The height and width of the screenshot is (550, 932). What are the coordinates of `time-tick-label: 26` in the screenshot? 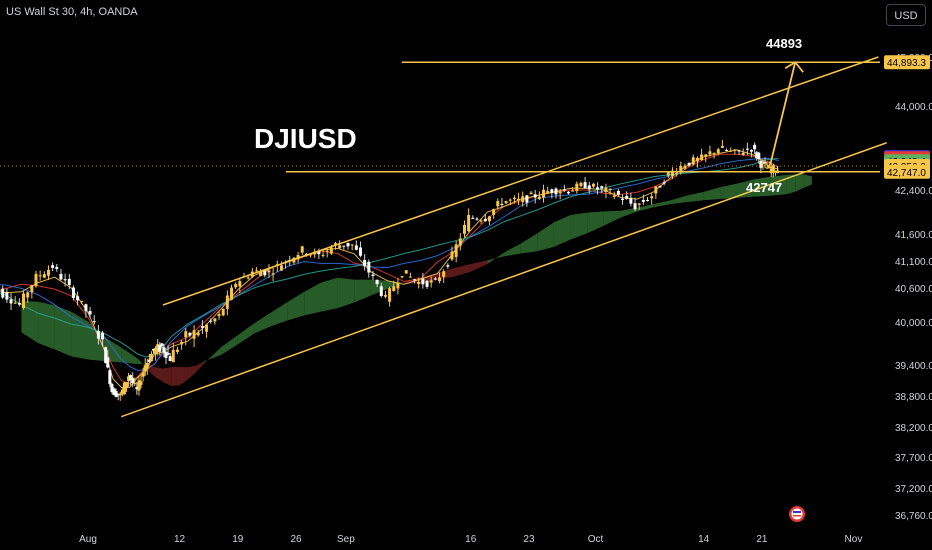 It's located at (296, 539).